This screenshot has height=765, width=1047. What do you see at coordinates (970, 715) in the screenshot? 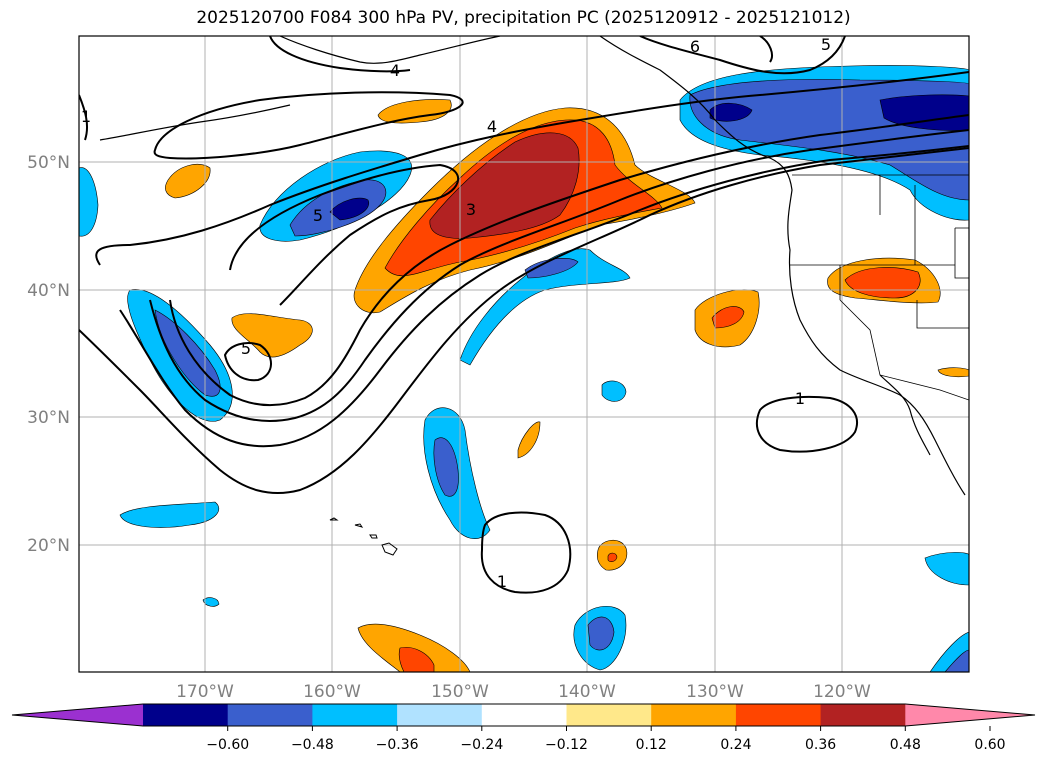
I see `colorbar-extend-high` at bounding box center [970, 715].